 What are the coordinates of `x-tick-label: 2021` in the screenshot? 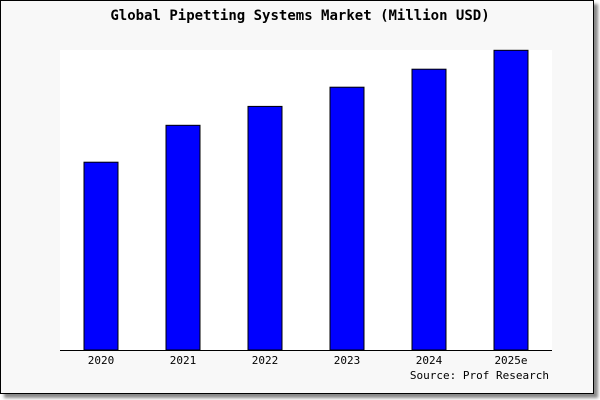 It's located at (183, 360).